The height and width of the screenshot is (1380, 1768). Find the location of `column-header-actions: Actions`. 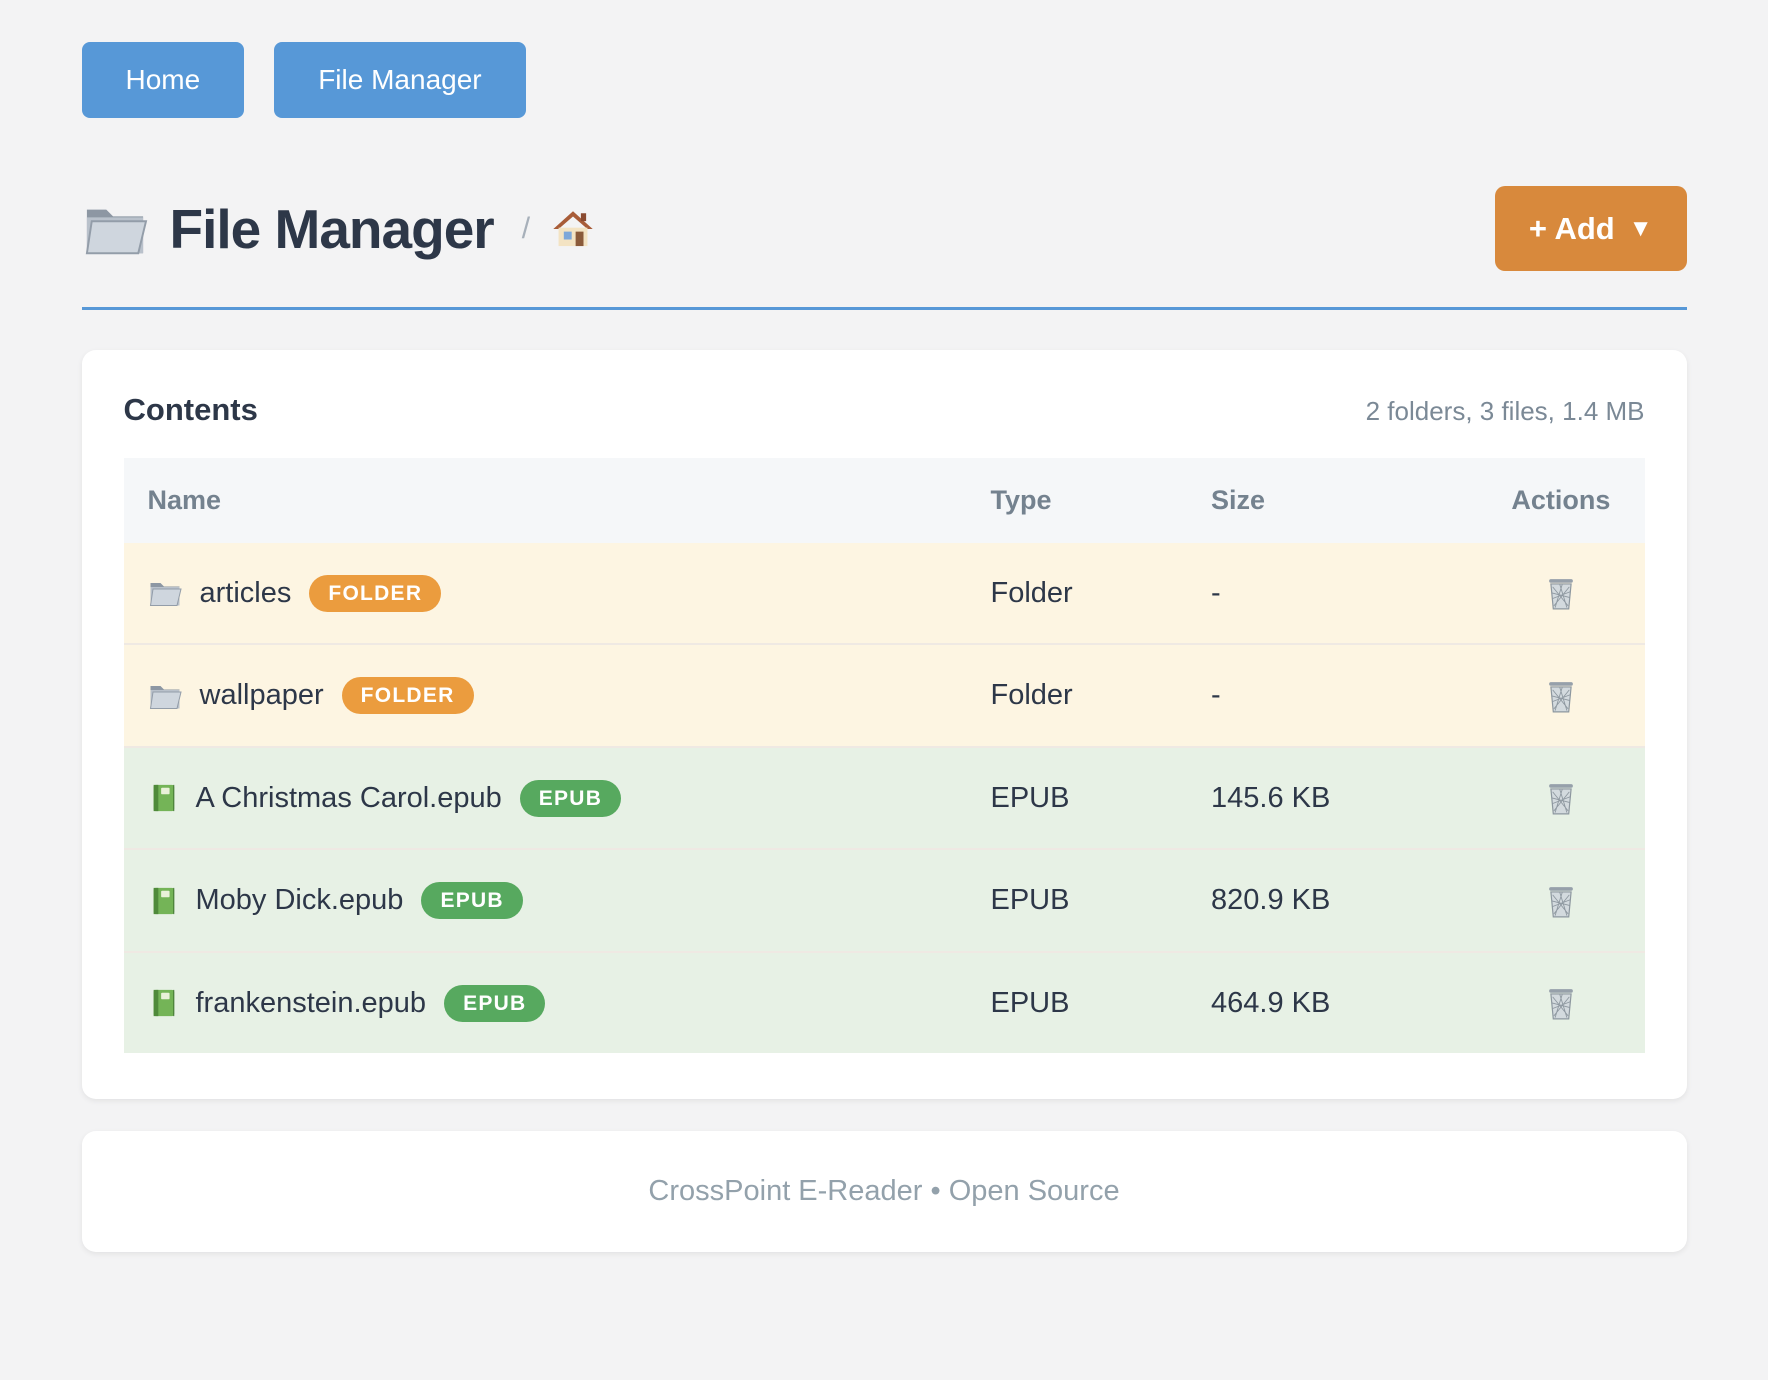

column-header-actions: Actions is located at coordinates (1561, 500).